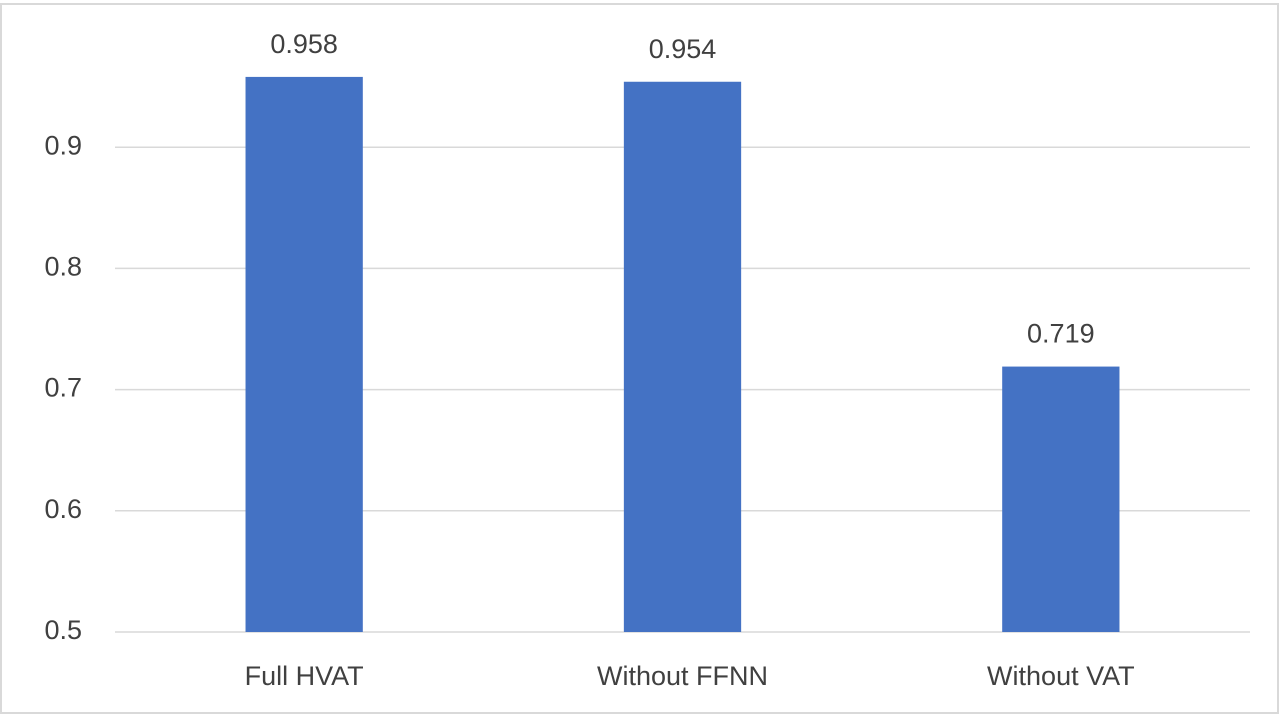 The image size is (1280, 715). Describe the element at coordinates (63, 267) in the screenshot. I see `y-tick-label: 0.8` at that location.